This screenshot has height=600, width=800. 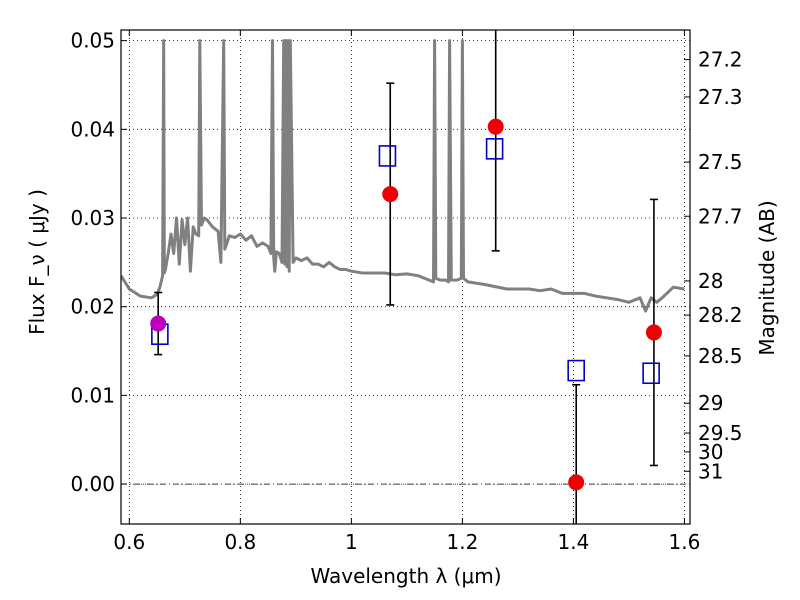 What do you see at coordinates (240, 542) in the screenshot?
I see `x-tick-label: 0.8` at bounding box center [240, 542].